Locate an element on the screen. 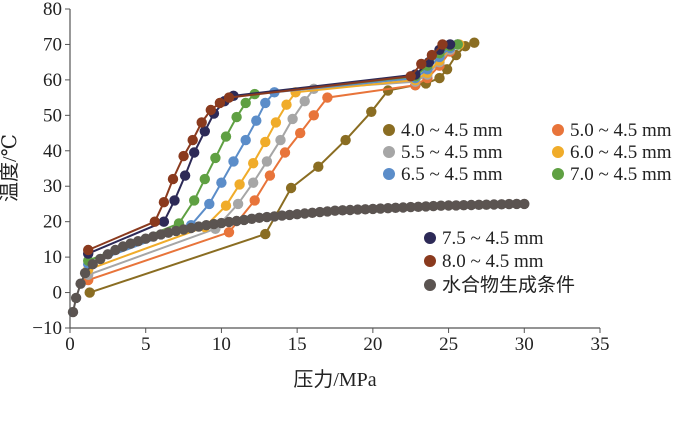 The image size is (700, 433). legend-label: 4.0 ~ 4.5 mm is located at coordinates (452, 130).